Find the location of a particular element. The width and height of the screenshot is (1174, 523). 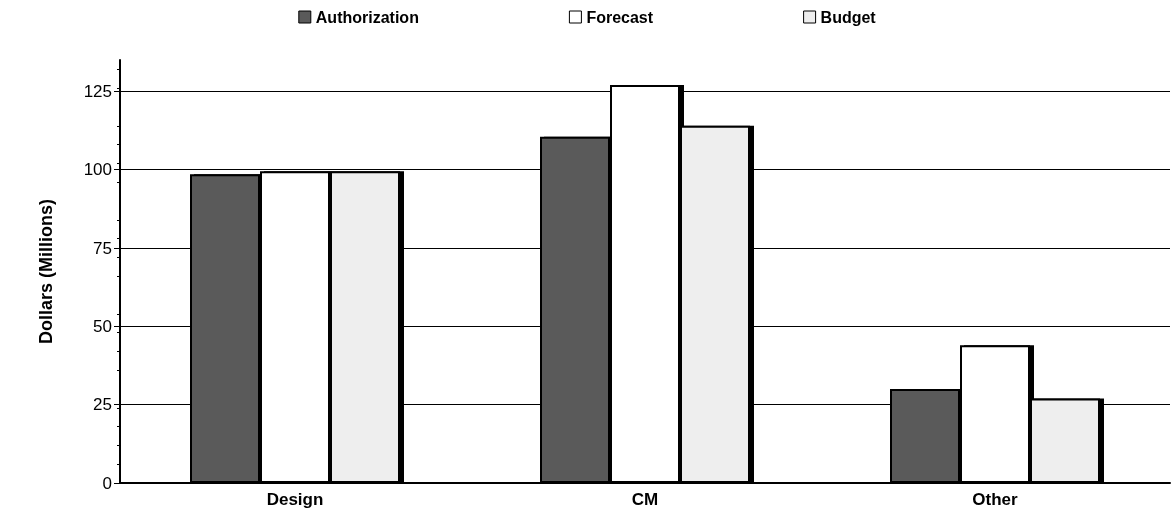

x-tick-label: Design is located at coordinates (295, 499).